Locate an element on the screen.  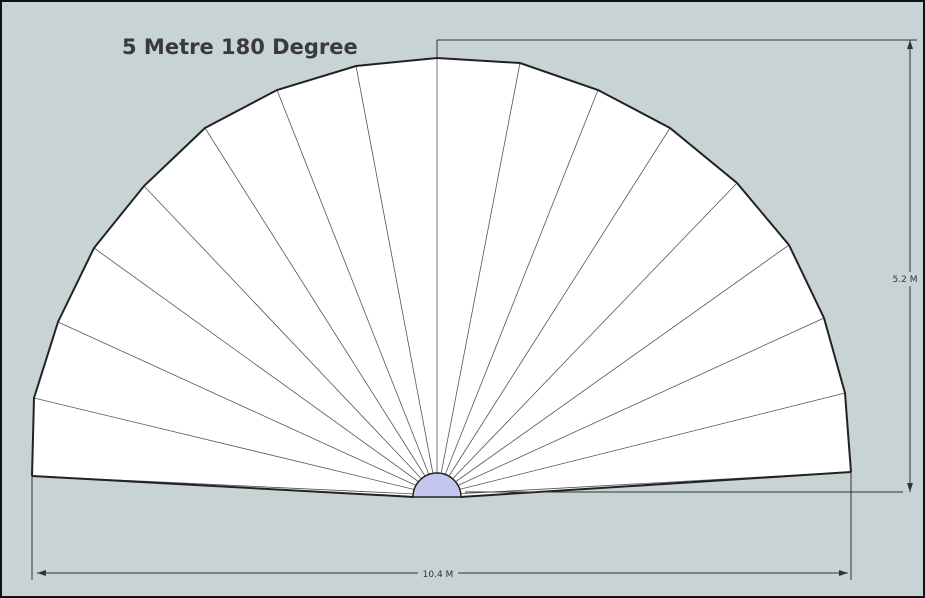
height-label: 5.2 M is located at coordinates (905, 280).